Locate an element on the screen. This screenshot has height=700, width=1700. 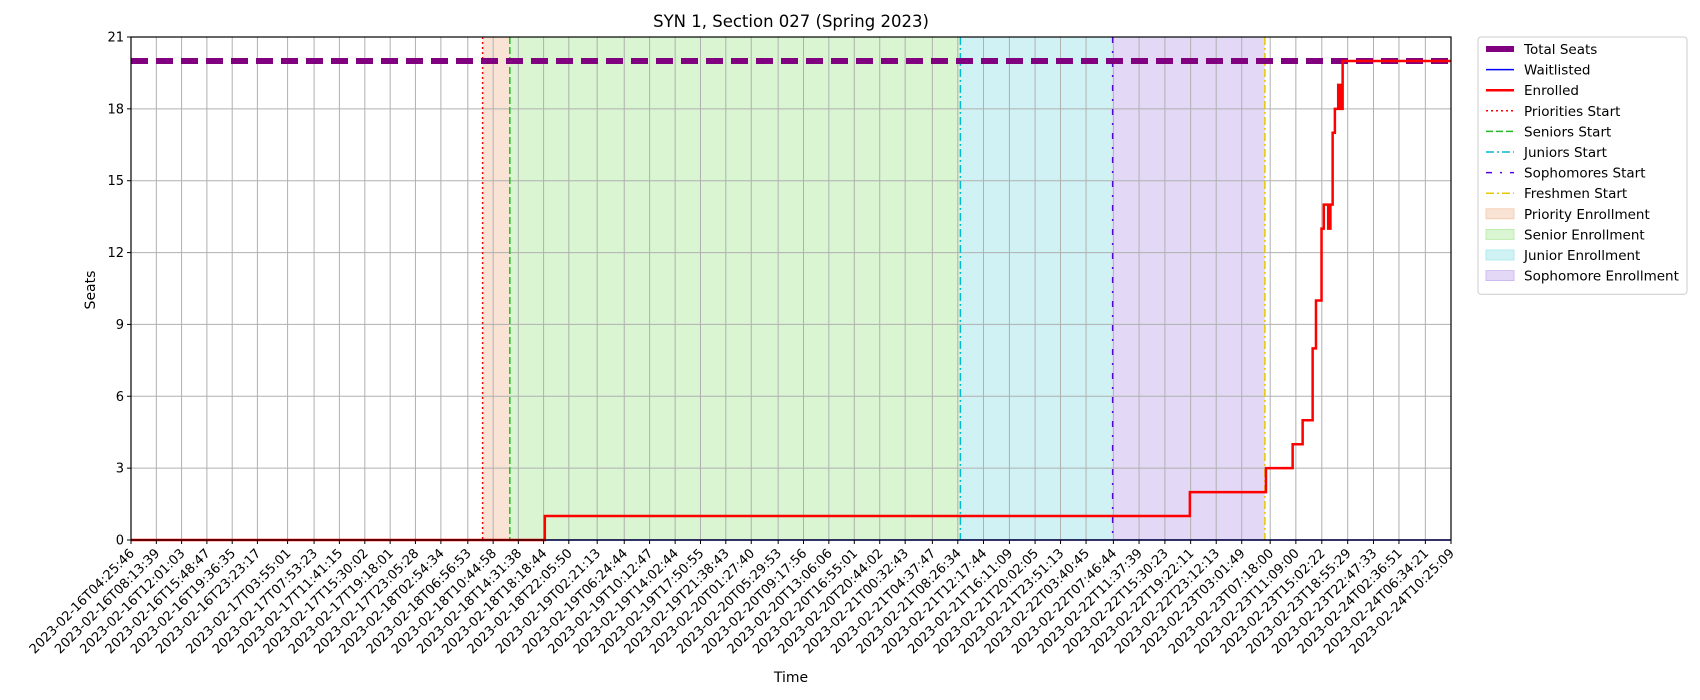
span-junior-enrollment is located at coordinates (1036, 288).